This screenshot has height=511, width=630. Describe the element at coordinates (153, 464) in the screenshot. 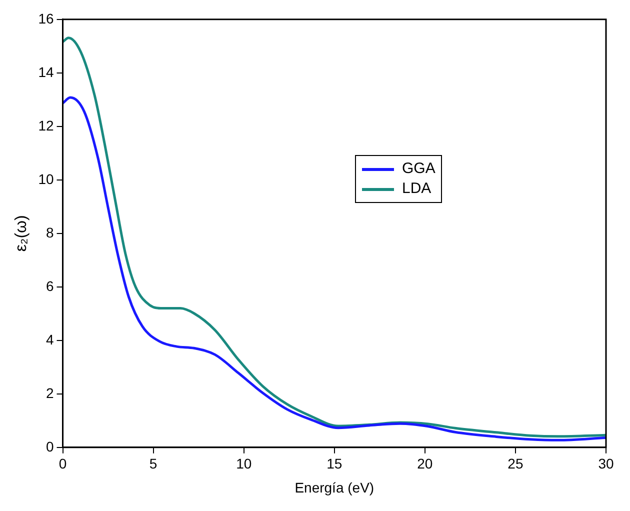

I see `x-tick-label: 5` at that location.